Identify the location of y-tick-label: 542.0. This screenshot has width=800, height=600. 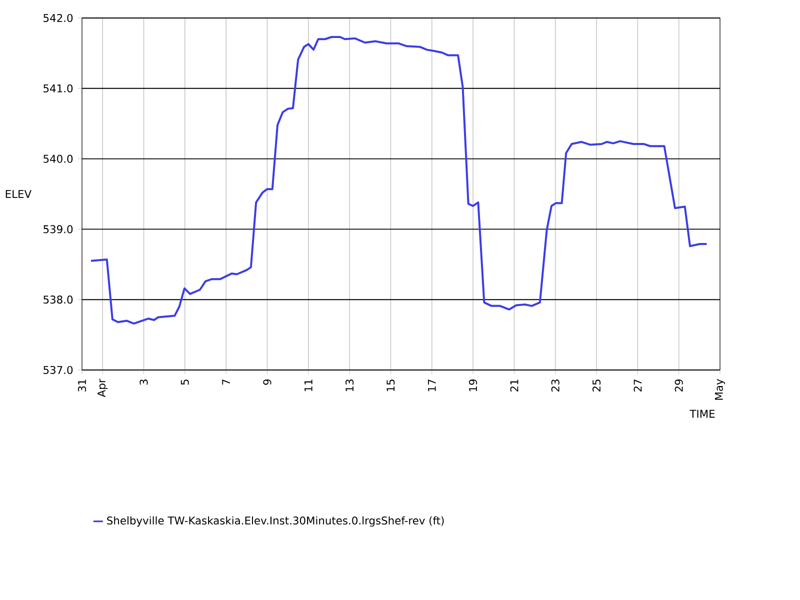
(58, 18).